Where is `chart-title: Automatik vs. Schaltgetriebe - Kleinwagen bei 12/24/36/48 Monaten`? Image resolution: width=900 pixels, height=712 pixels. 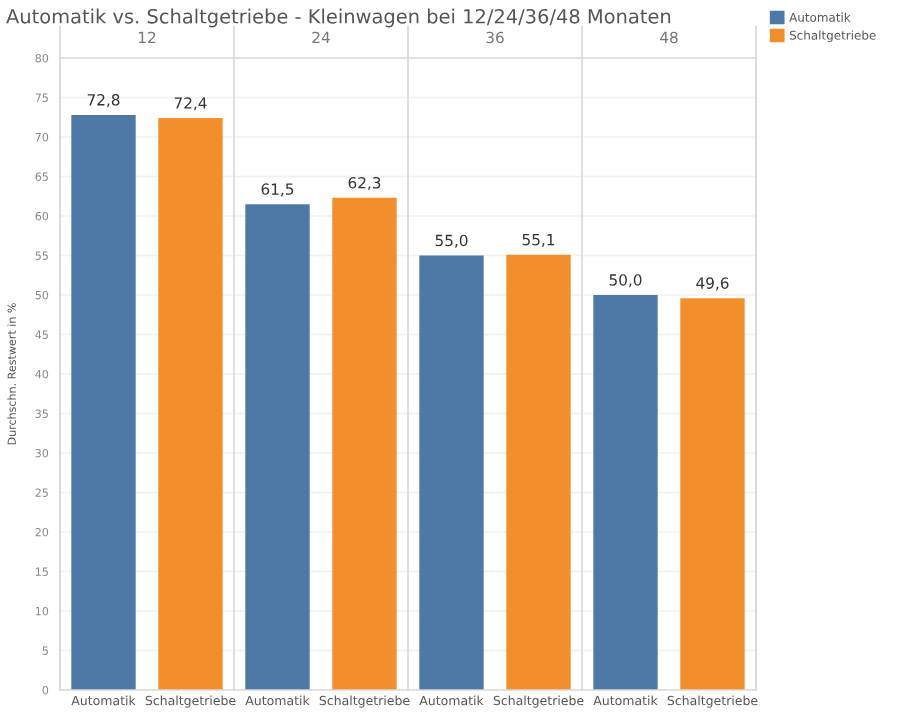
chart-title: Automatik vs. Schaltgetriebe - Kleinwagen bei 12/24/36/48 Monaten is located at coordinates (338, 18).